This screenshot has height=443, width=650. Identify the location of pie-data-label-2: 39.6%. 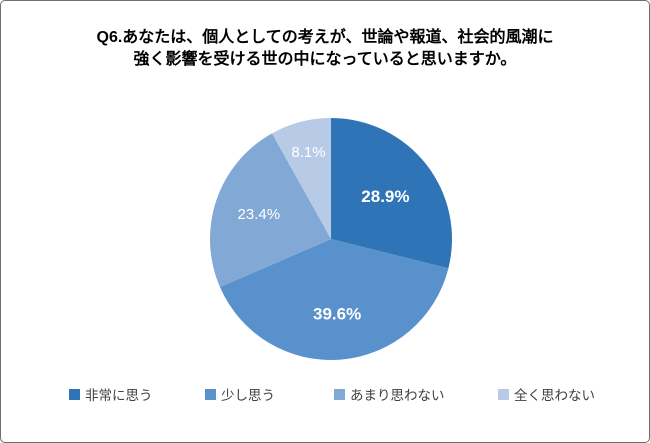
(337, 313).